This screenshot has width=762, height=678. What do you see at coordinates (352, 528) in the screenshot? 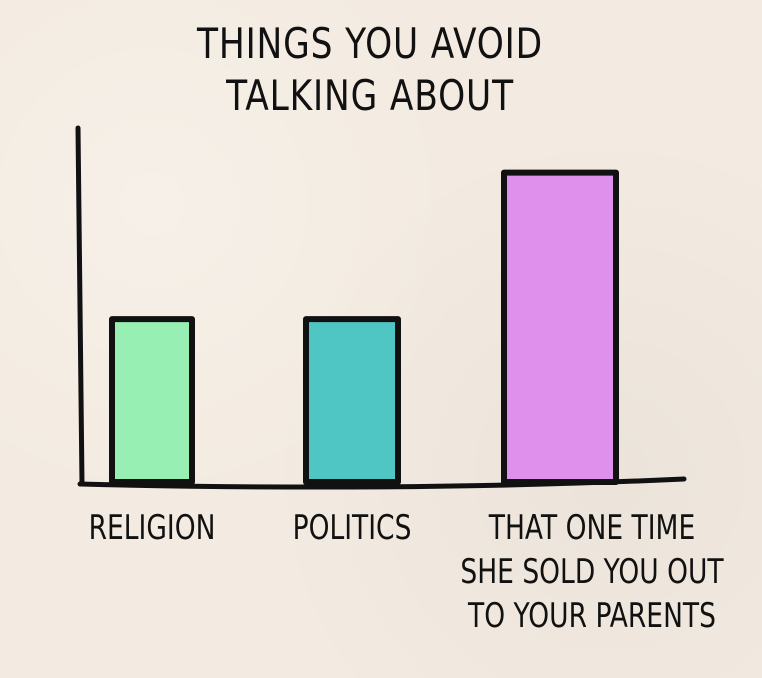
I see `category-label-1: POLITICS` at bounding box center [352, 528].